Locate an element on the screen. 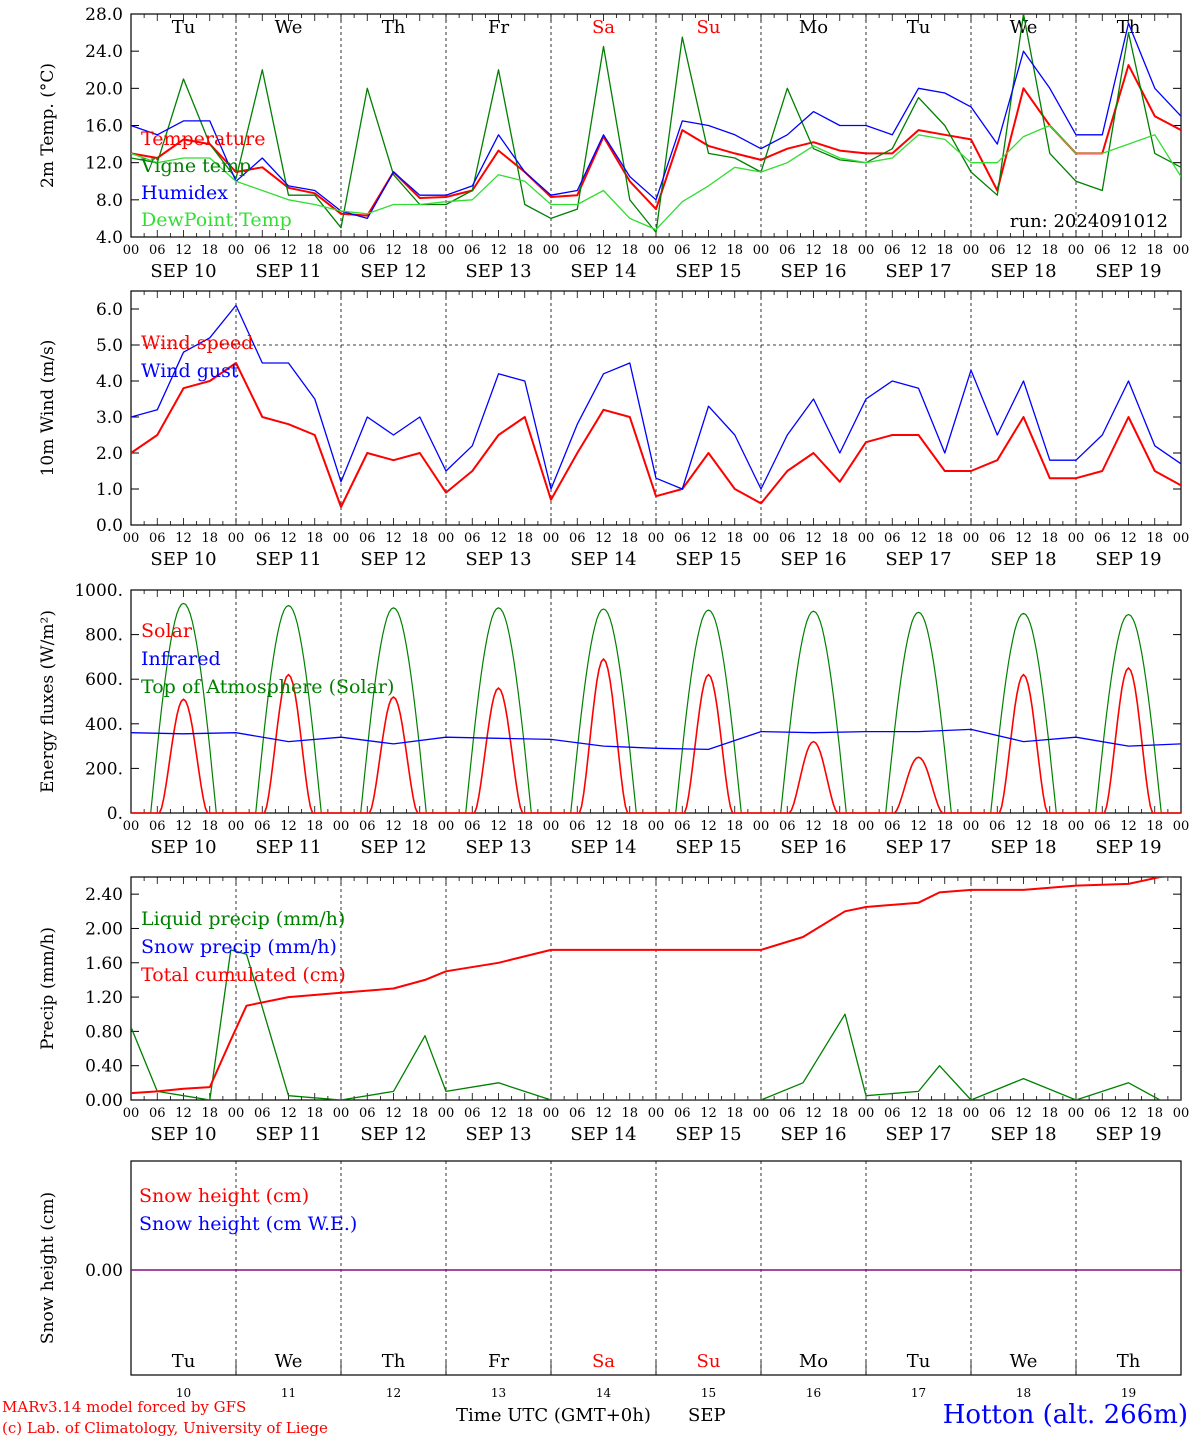 Image resolution: width=1194 pixels, height=1440 pixels. day-name-label: Tu is located at coordinates (919, 1361).